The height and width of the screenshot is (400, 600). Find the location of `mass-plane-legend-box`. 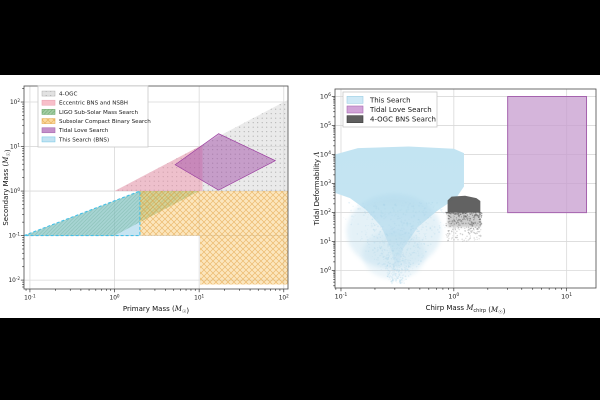

mass-plane-legend-box is located at coordinates (93, 116).